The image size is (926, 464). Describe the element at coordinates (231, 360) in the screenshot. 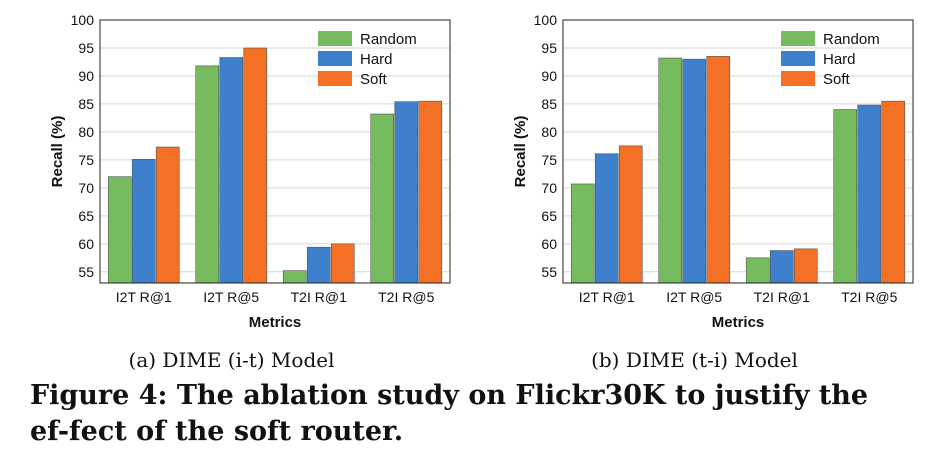

I see `subcaption-a: (a) DIME (i-t) Model` at that location.